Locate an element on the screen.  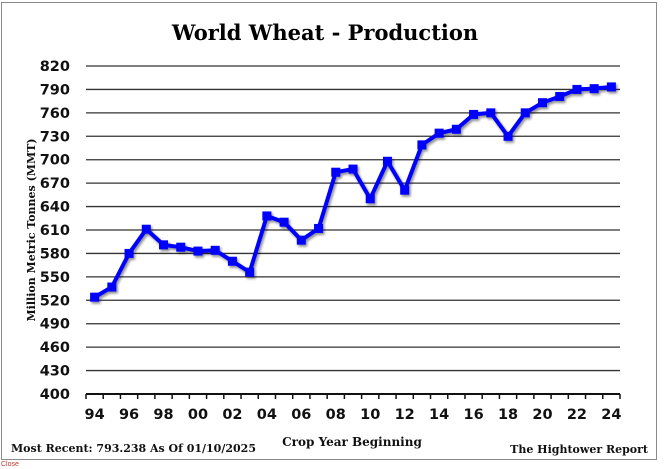
close-link: Close is located at coordinates (10, 464).